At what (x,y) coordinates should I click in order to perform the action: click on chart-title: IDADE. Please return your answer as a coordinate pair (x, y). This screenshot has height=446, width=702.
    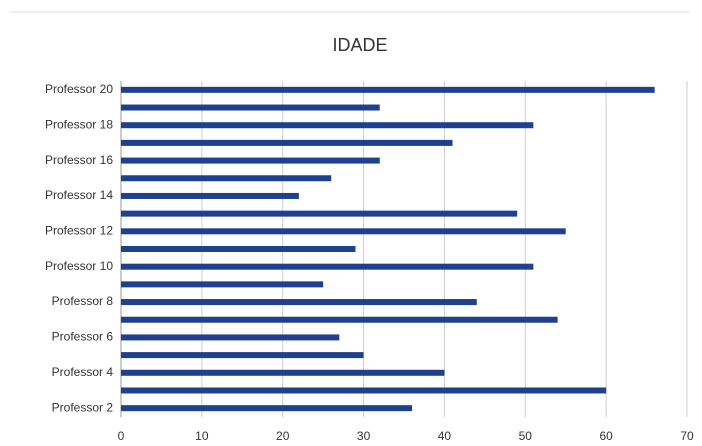
    Looking at the image, I should click on (359, 45).